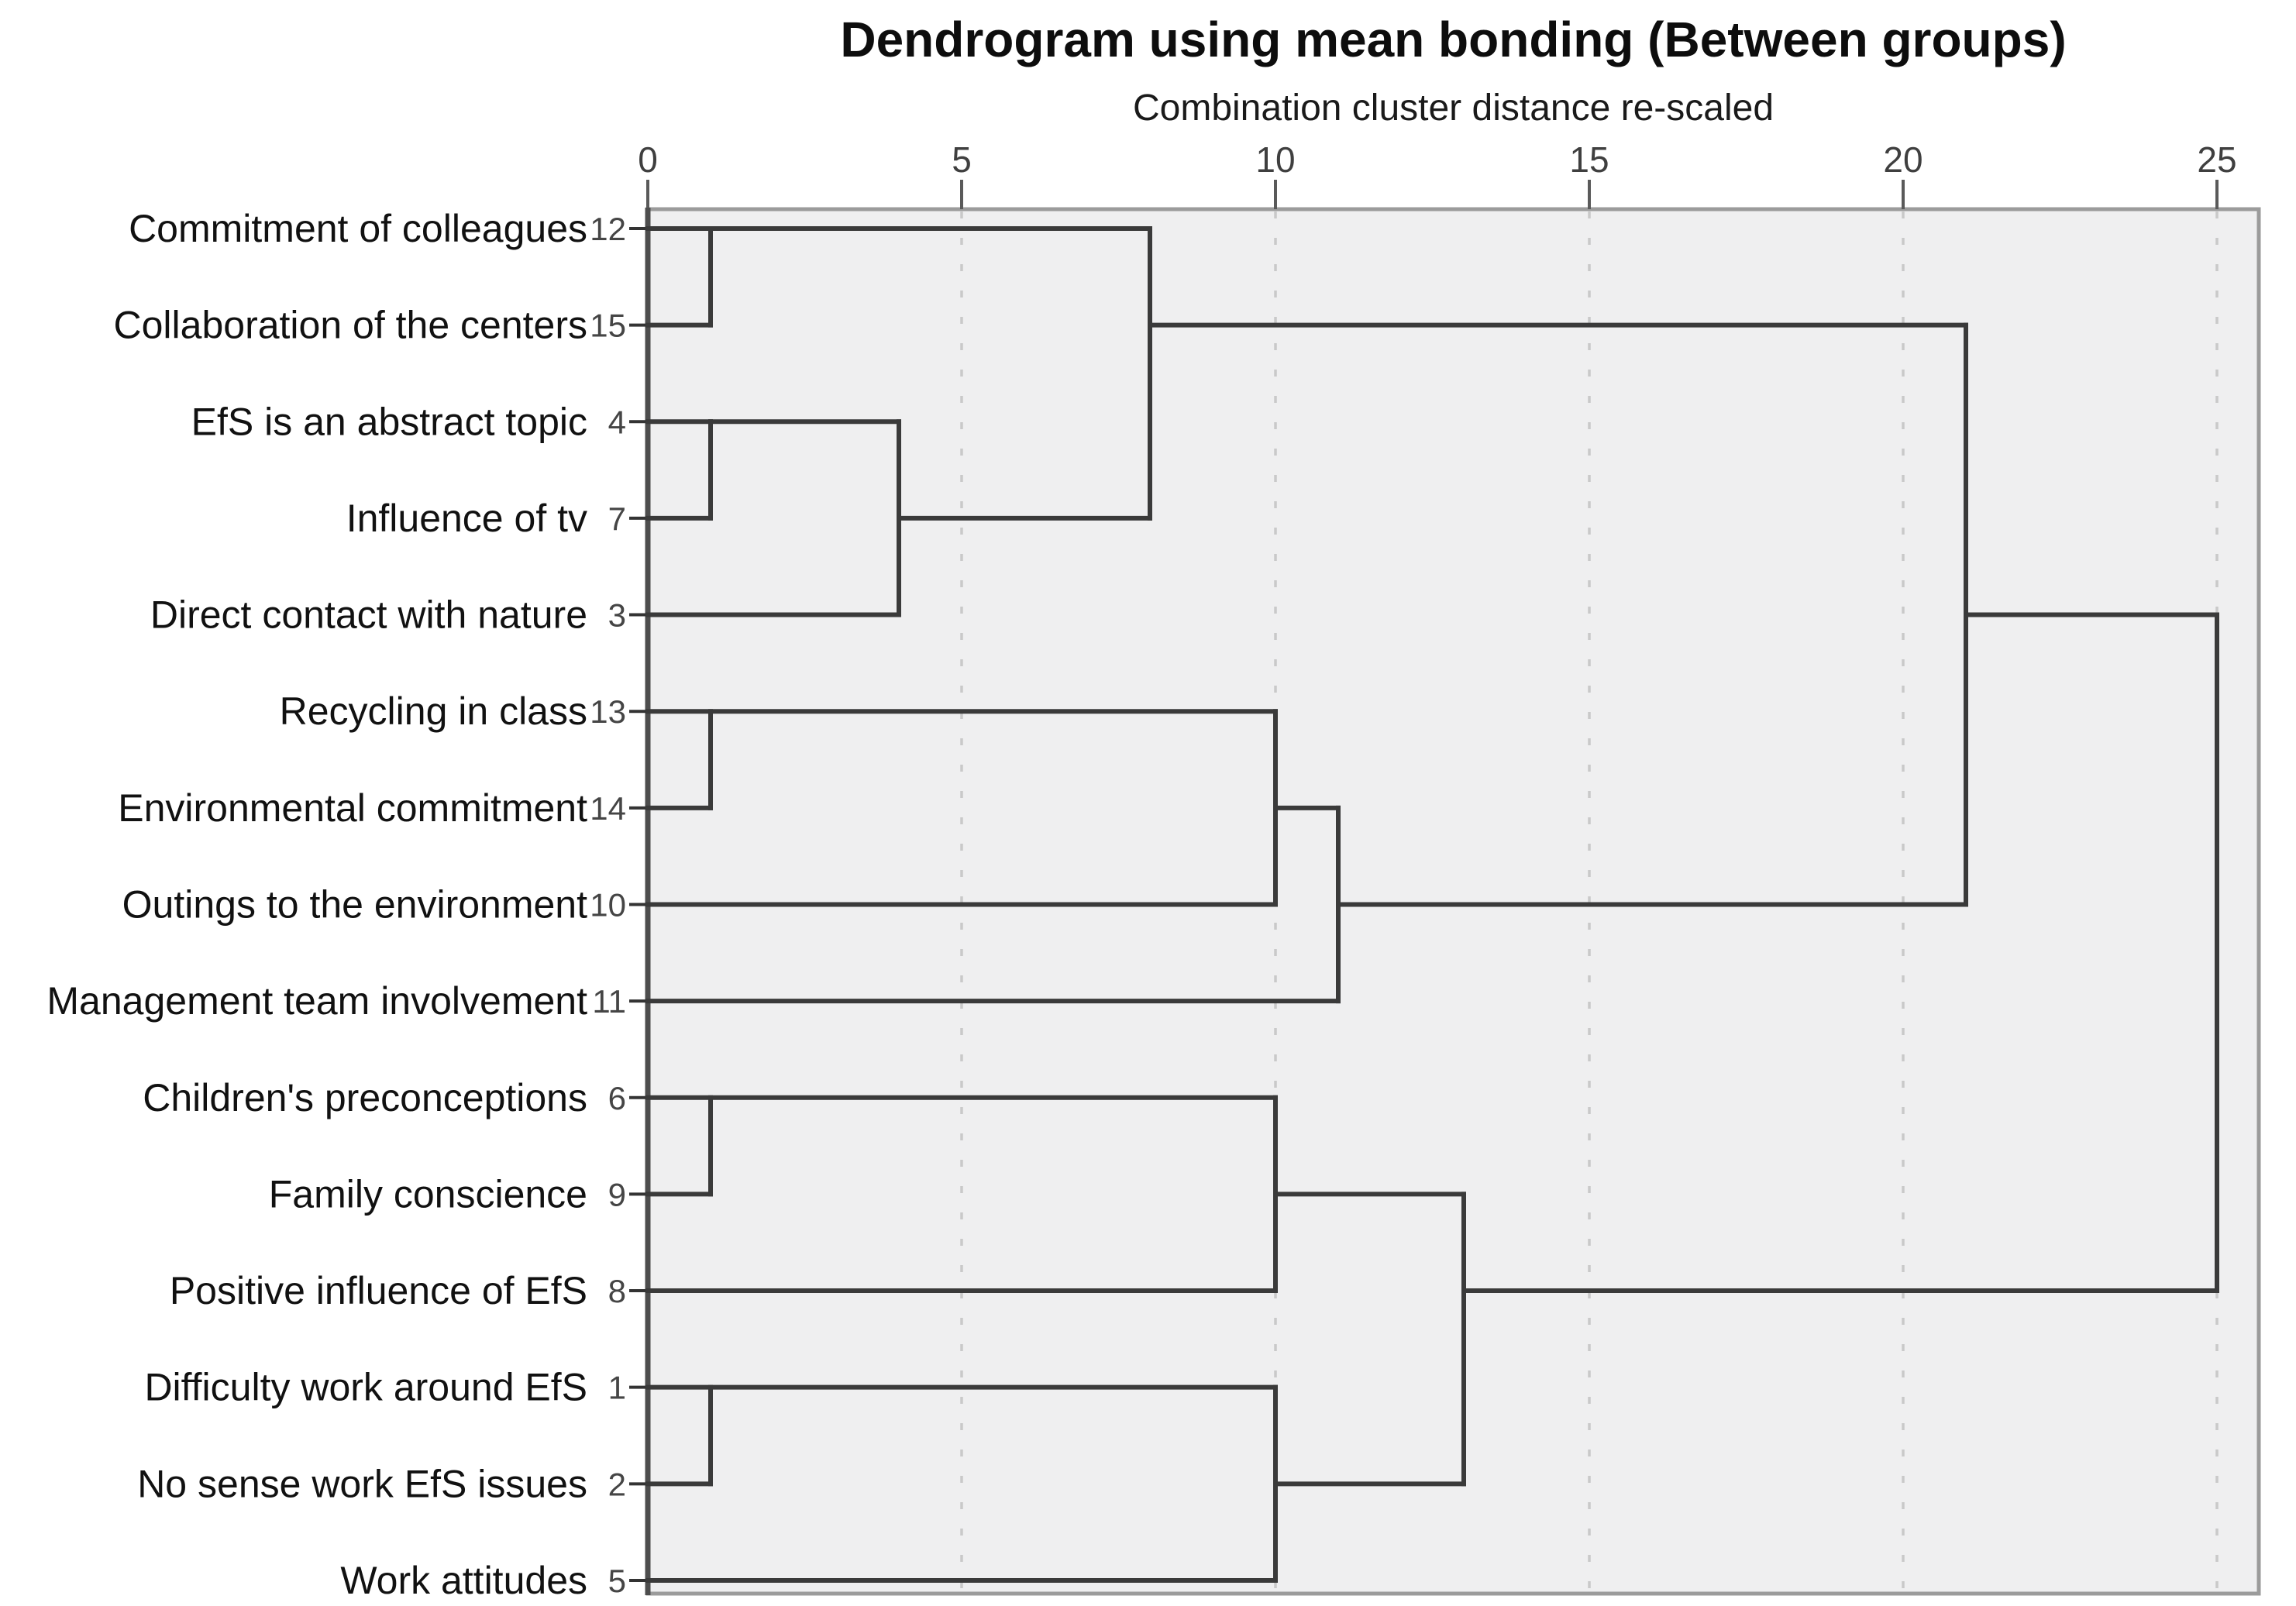  What do you see at coordinates (379, 1290) in the screenshot?
I see `leaf-label: Positive influence of EfS` at bounding box center [379, 1290].